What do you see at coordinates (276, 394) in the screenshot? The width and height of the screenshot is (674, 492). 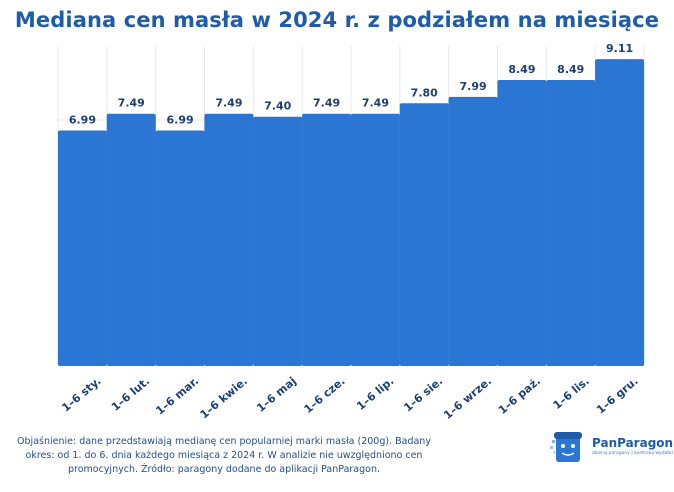 I see `x-tick-label: 1–6 maj` at bounding box center [276, 394].